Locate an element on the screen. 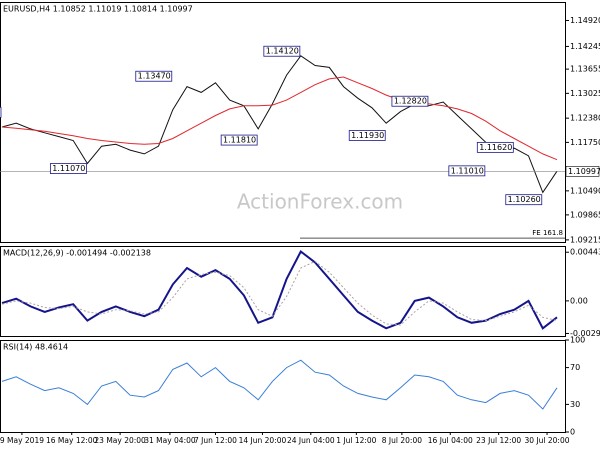 The image size is (600, 450). price-callout: 1.14120 is located at coordinates (282, 51).